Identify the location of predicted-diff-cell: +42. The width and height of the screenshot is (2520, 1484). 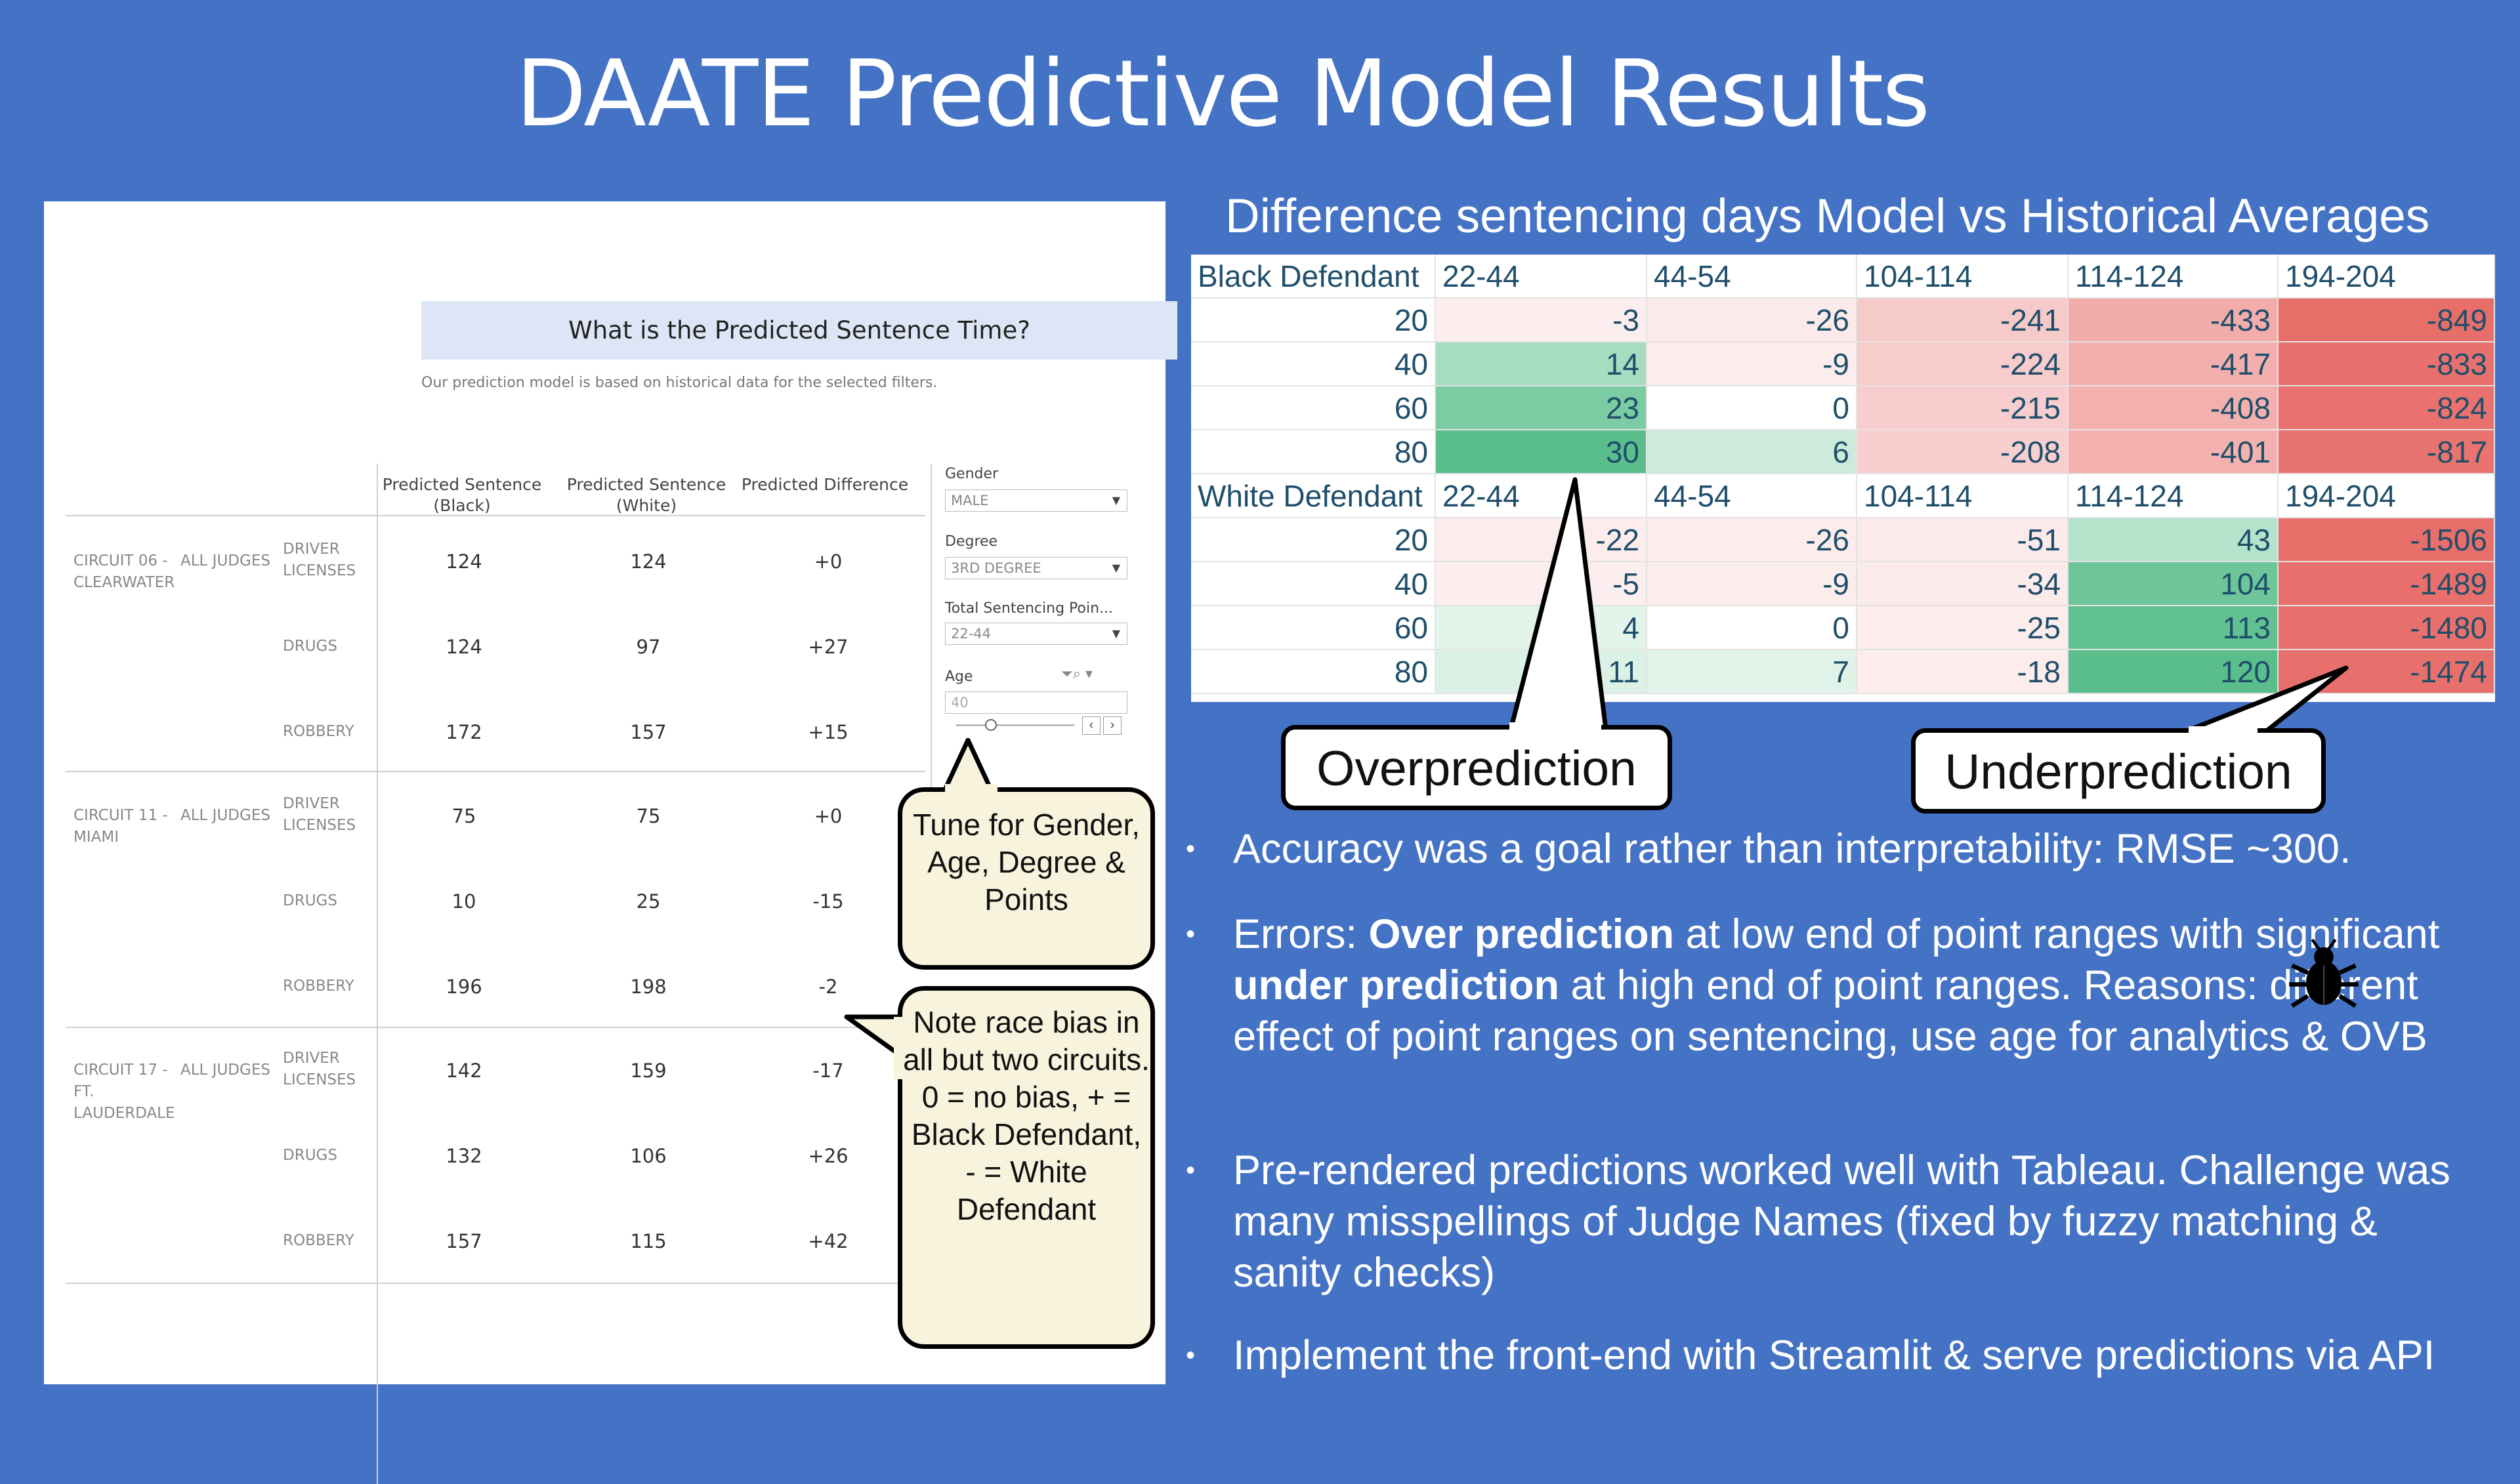
(828, 1241).